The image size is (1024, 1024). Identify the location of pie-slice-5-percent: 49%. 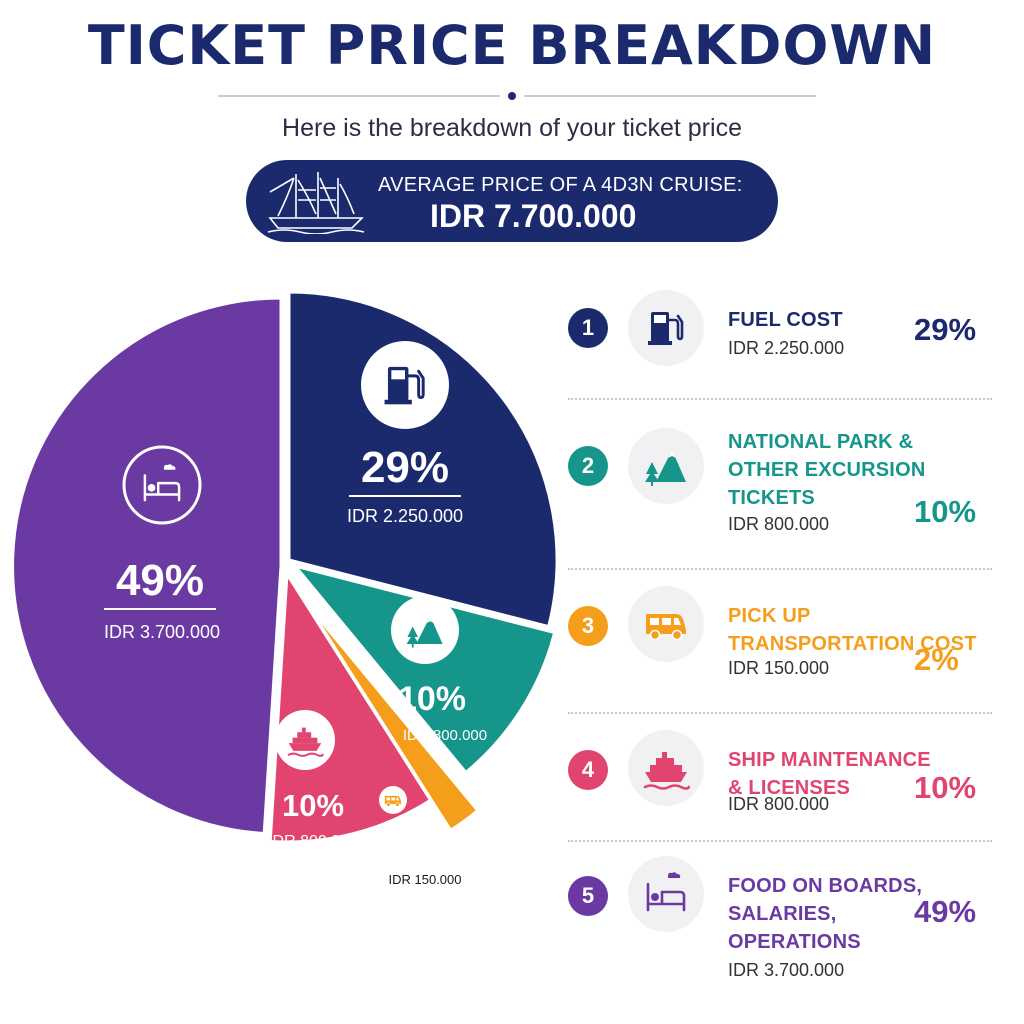
(160, 580).